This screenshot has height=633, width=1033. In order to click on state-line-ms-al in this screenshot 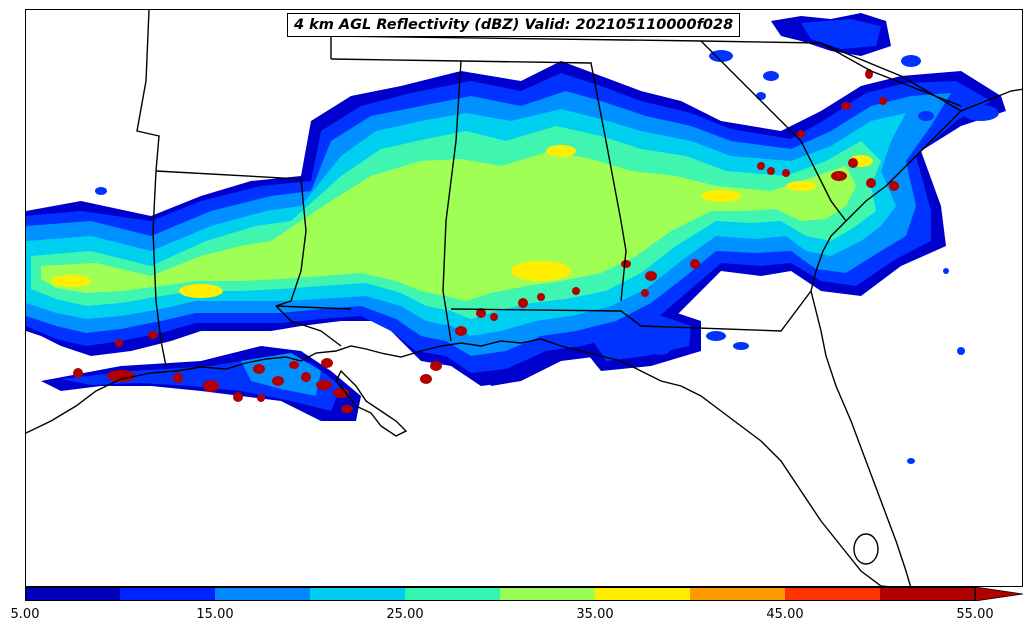, I will do `click(396, 200)`.